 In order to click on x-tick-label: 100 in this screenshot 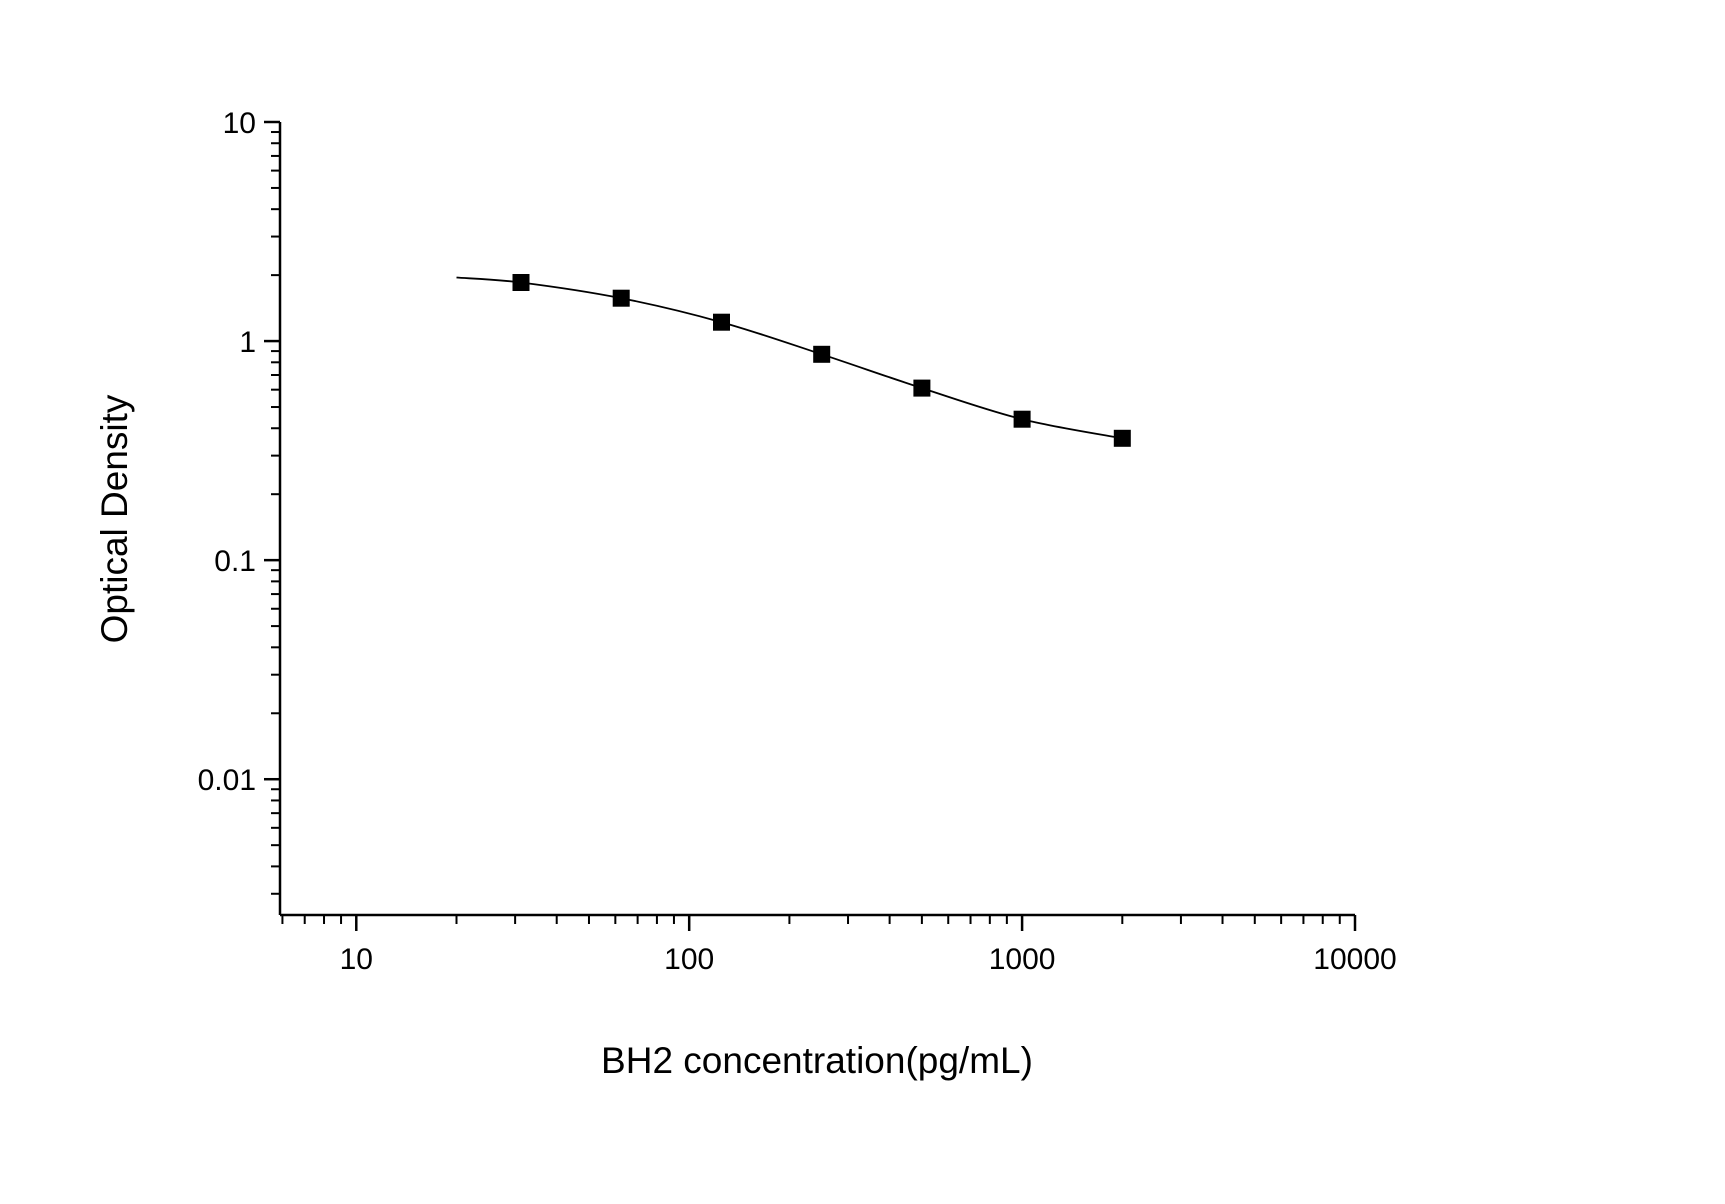, I will do `click(689, 959)`.